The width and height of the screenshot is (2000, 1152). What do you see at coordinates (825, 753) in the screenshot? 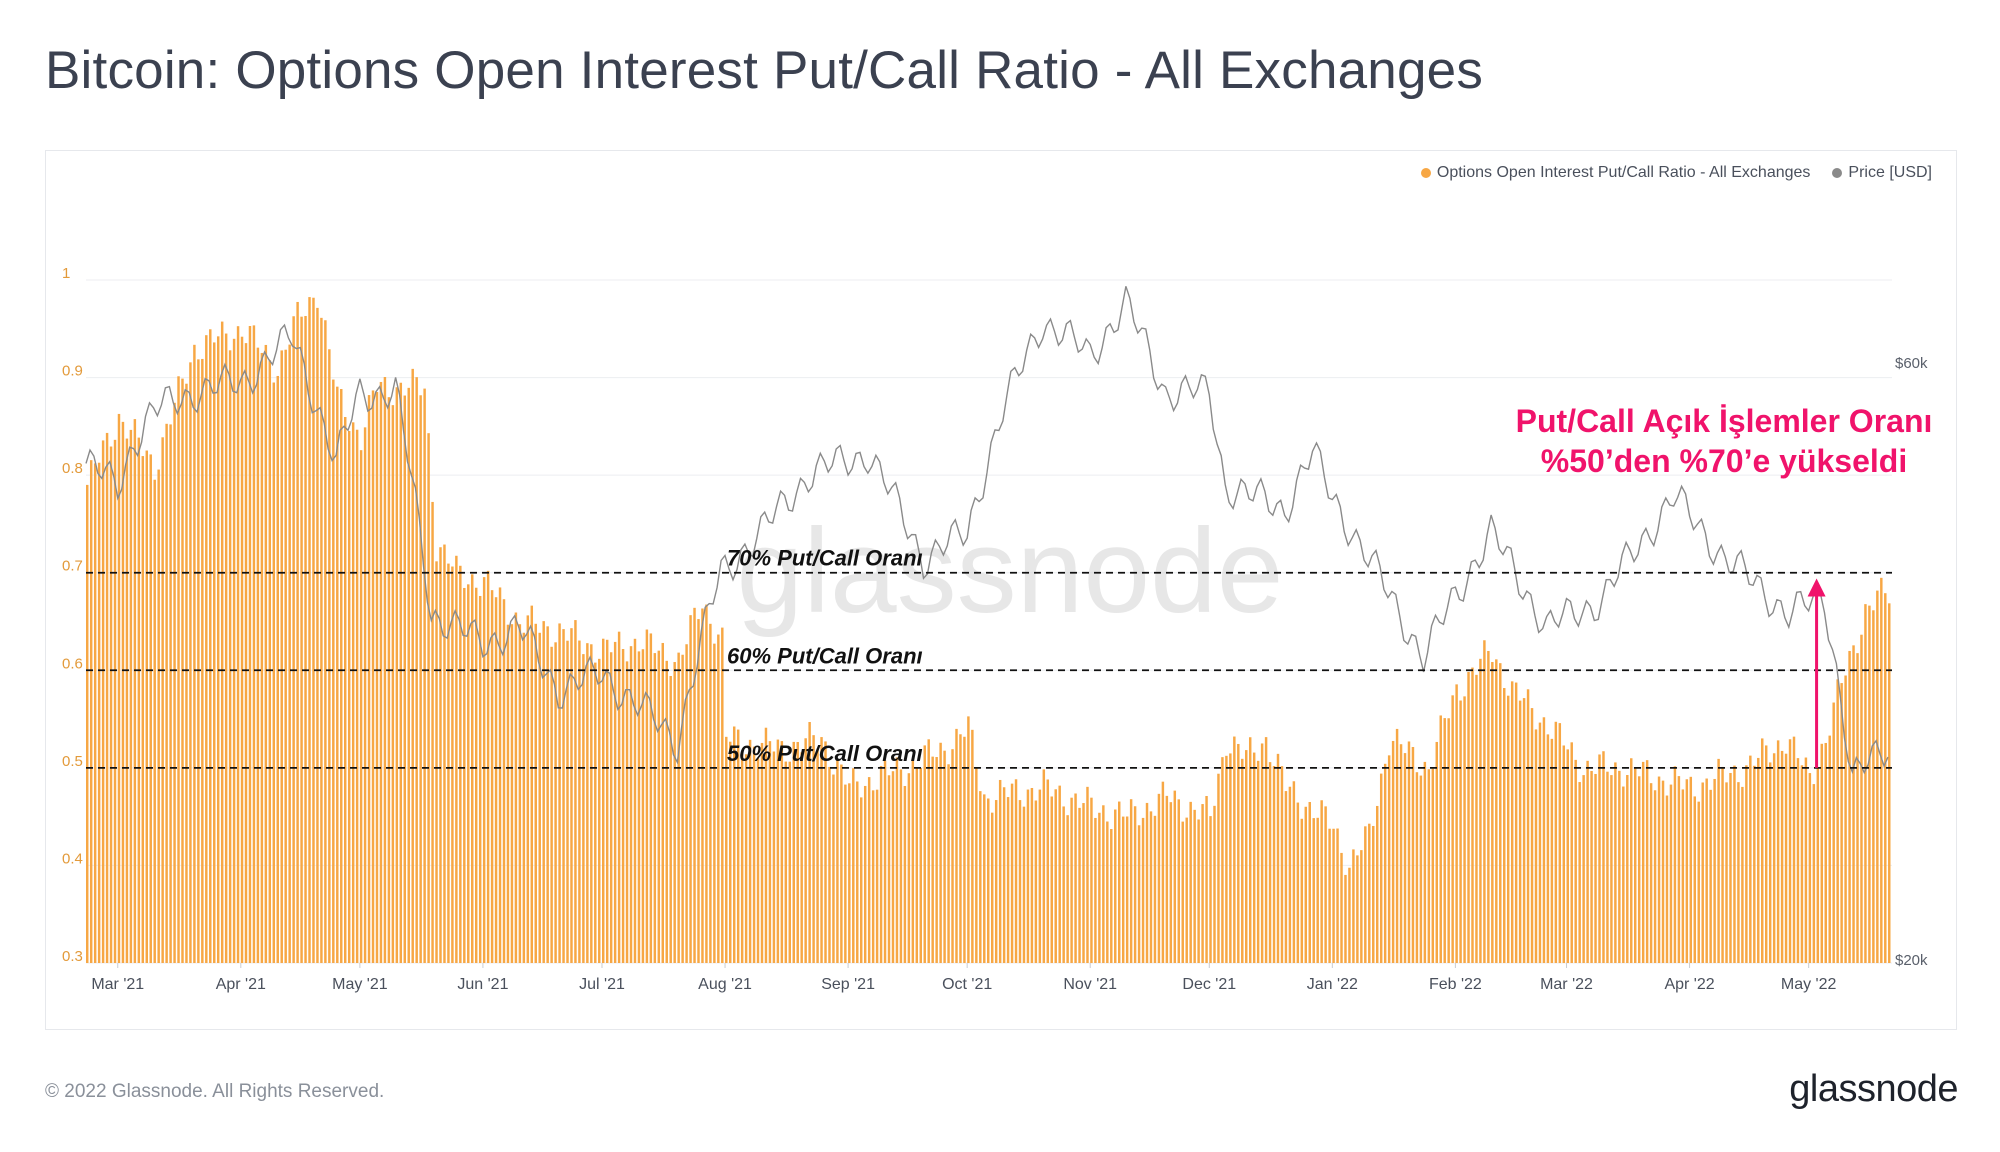
I see `guide-line-label: 50% Put/Call Oranı` at bounding box center [825, 753].